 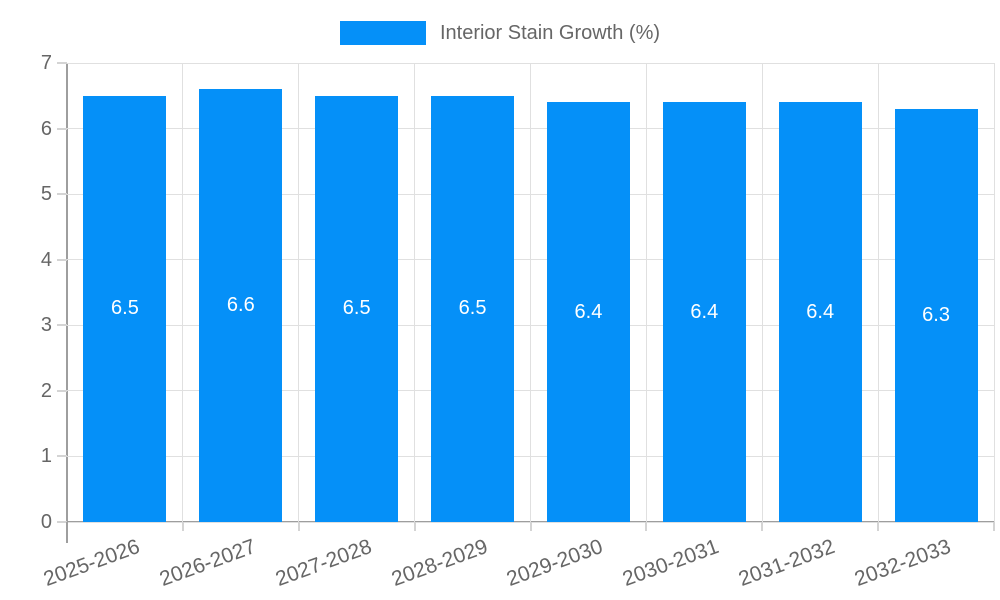 What do you see at coordinates (67, 292) in the screenshot?
I see `y-axis-line` at bounding box center [67, 292].